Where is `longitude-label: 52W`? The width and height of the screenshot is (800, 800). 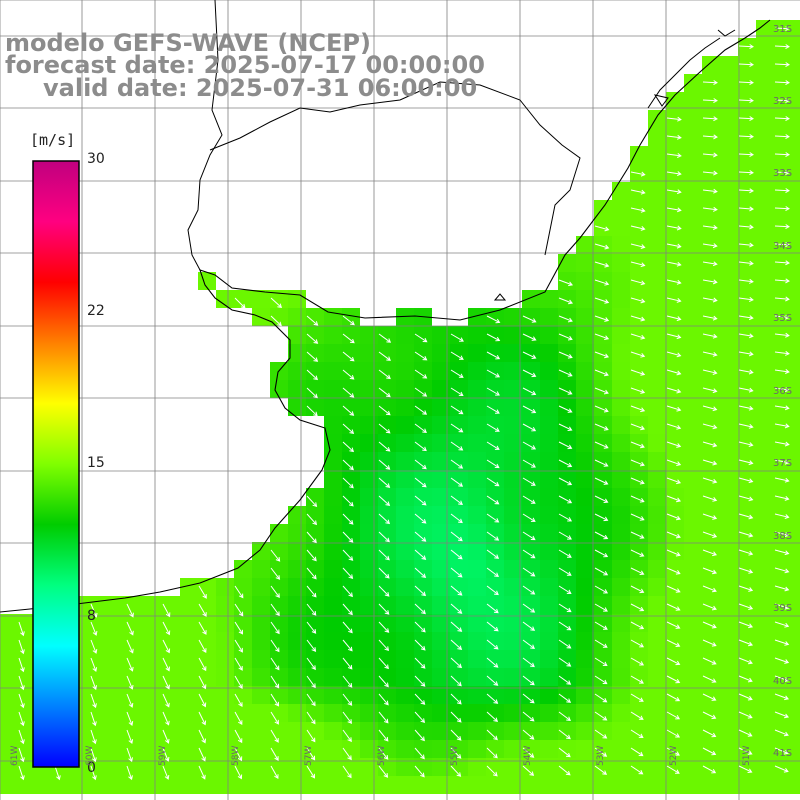 longitude-label: 52W is located at coordinates (674, 755).